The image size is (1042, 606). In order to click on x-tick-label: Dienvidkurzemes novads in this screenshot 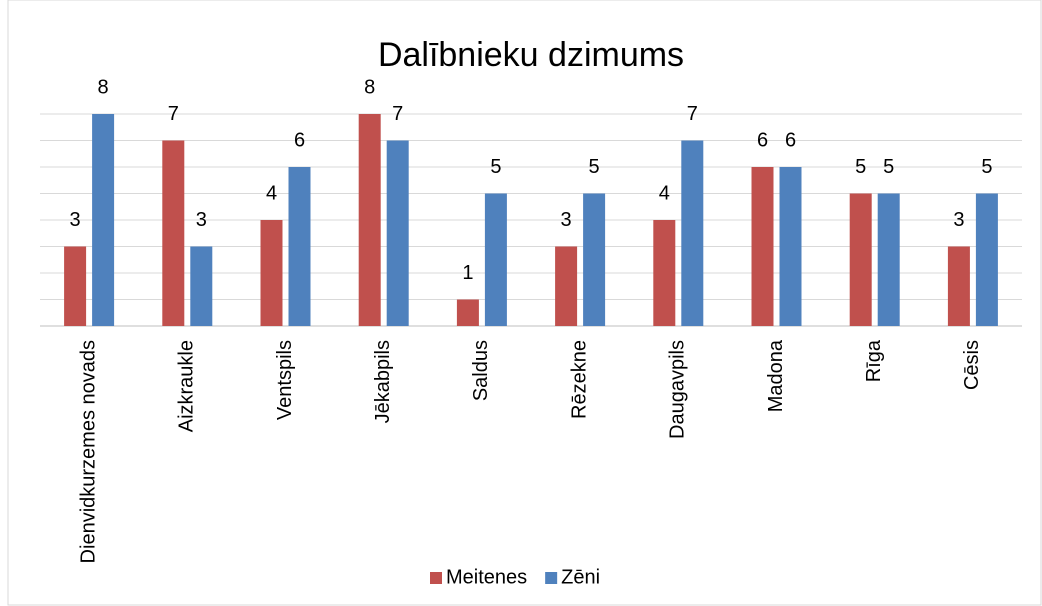, I will do `click(88, 451)`.